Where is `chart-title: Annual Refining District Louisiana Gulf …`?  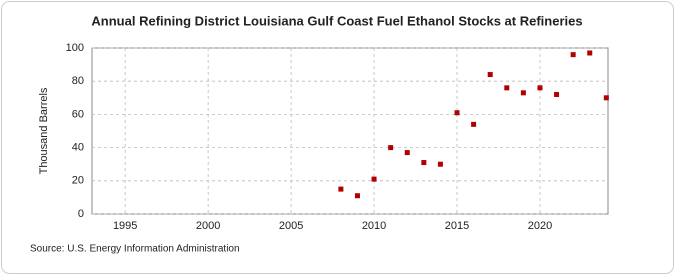
chart-title: Annual Refining District Louisiana Gulf … is located at coordinates (336, 20).